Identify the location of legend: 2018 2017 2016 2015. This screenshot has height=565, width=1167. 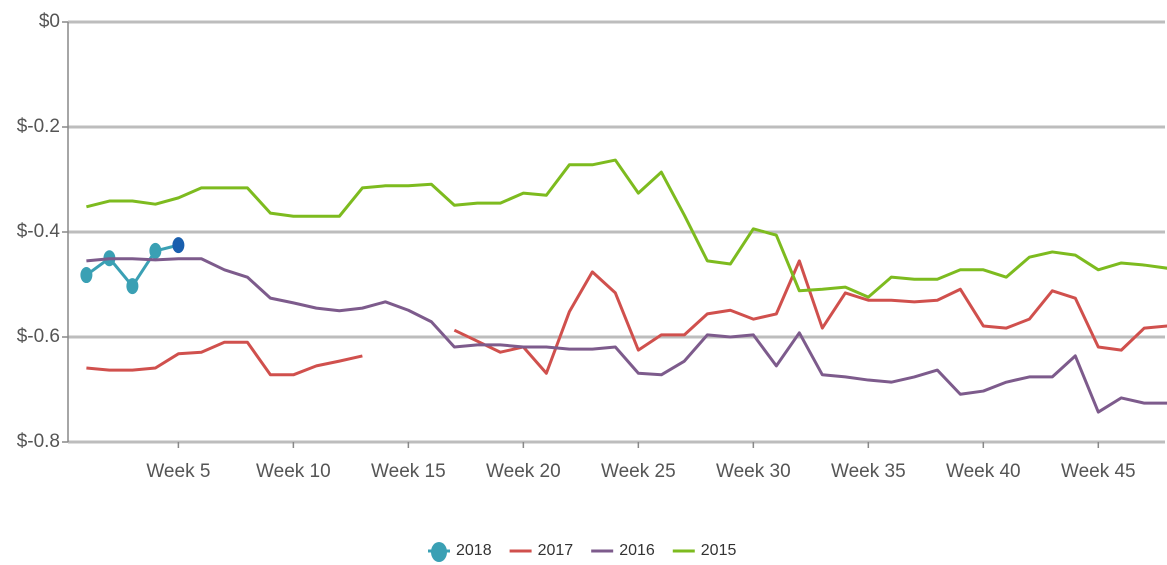
(582, 552).